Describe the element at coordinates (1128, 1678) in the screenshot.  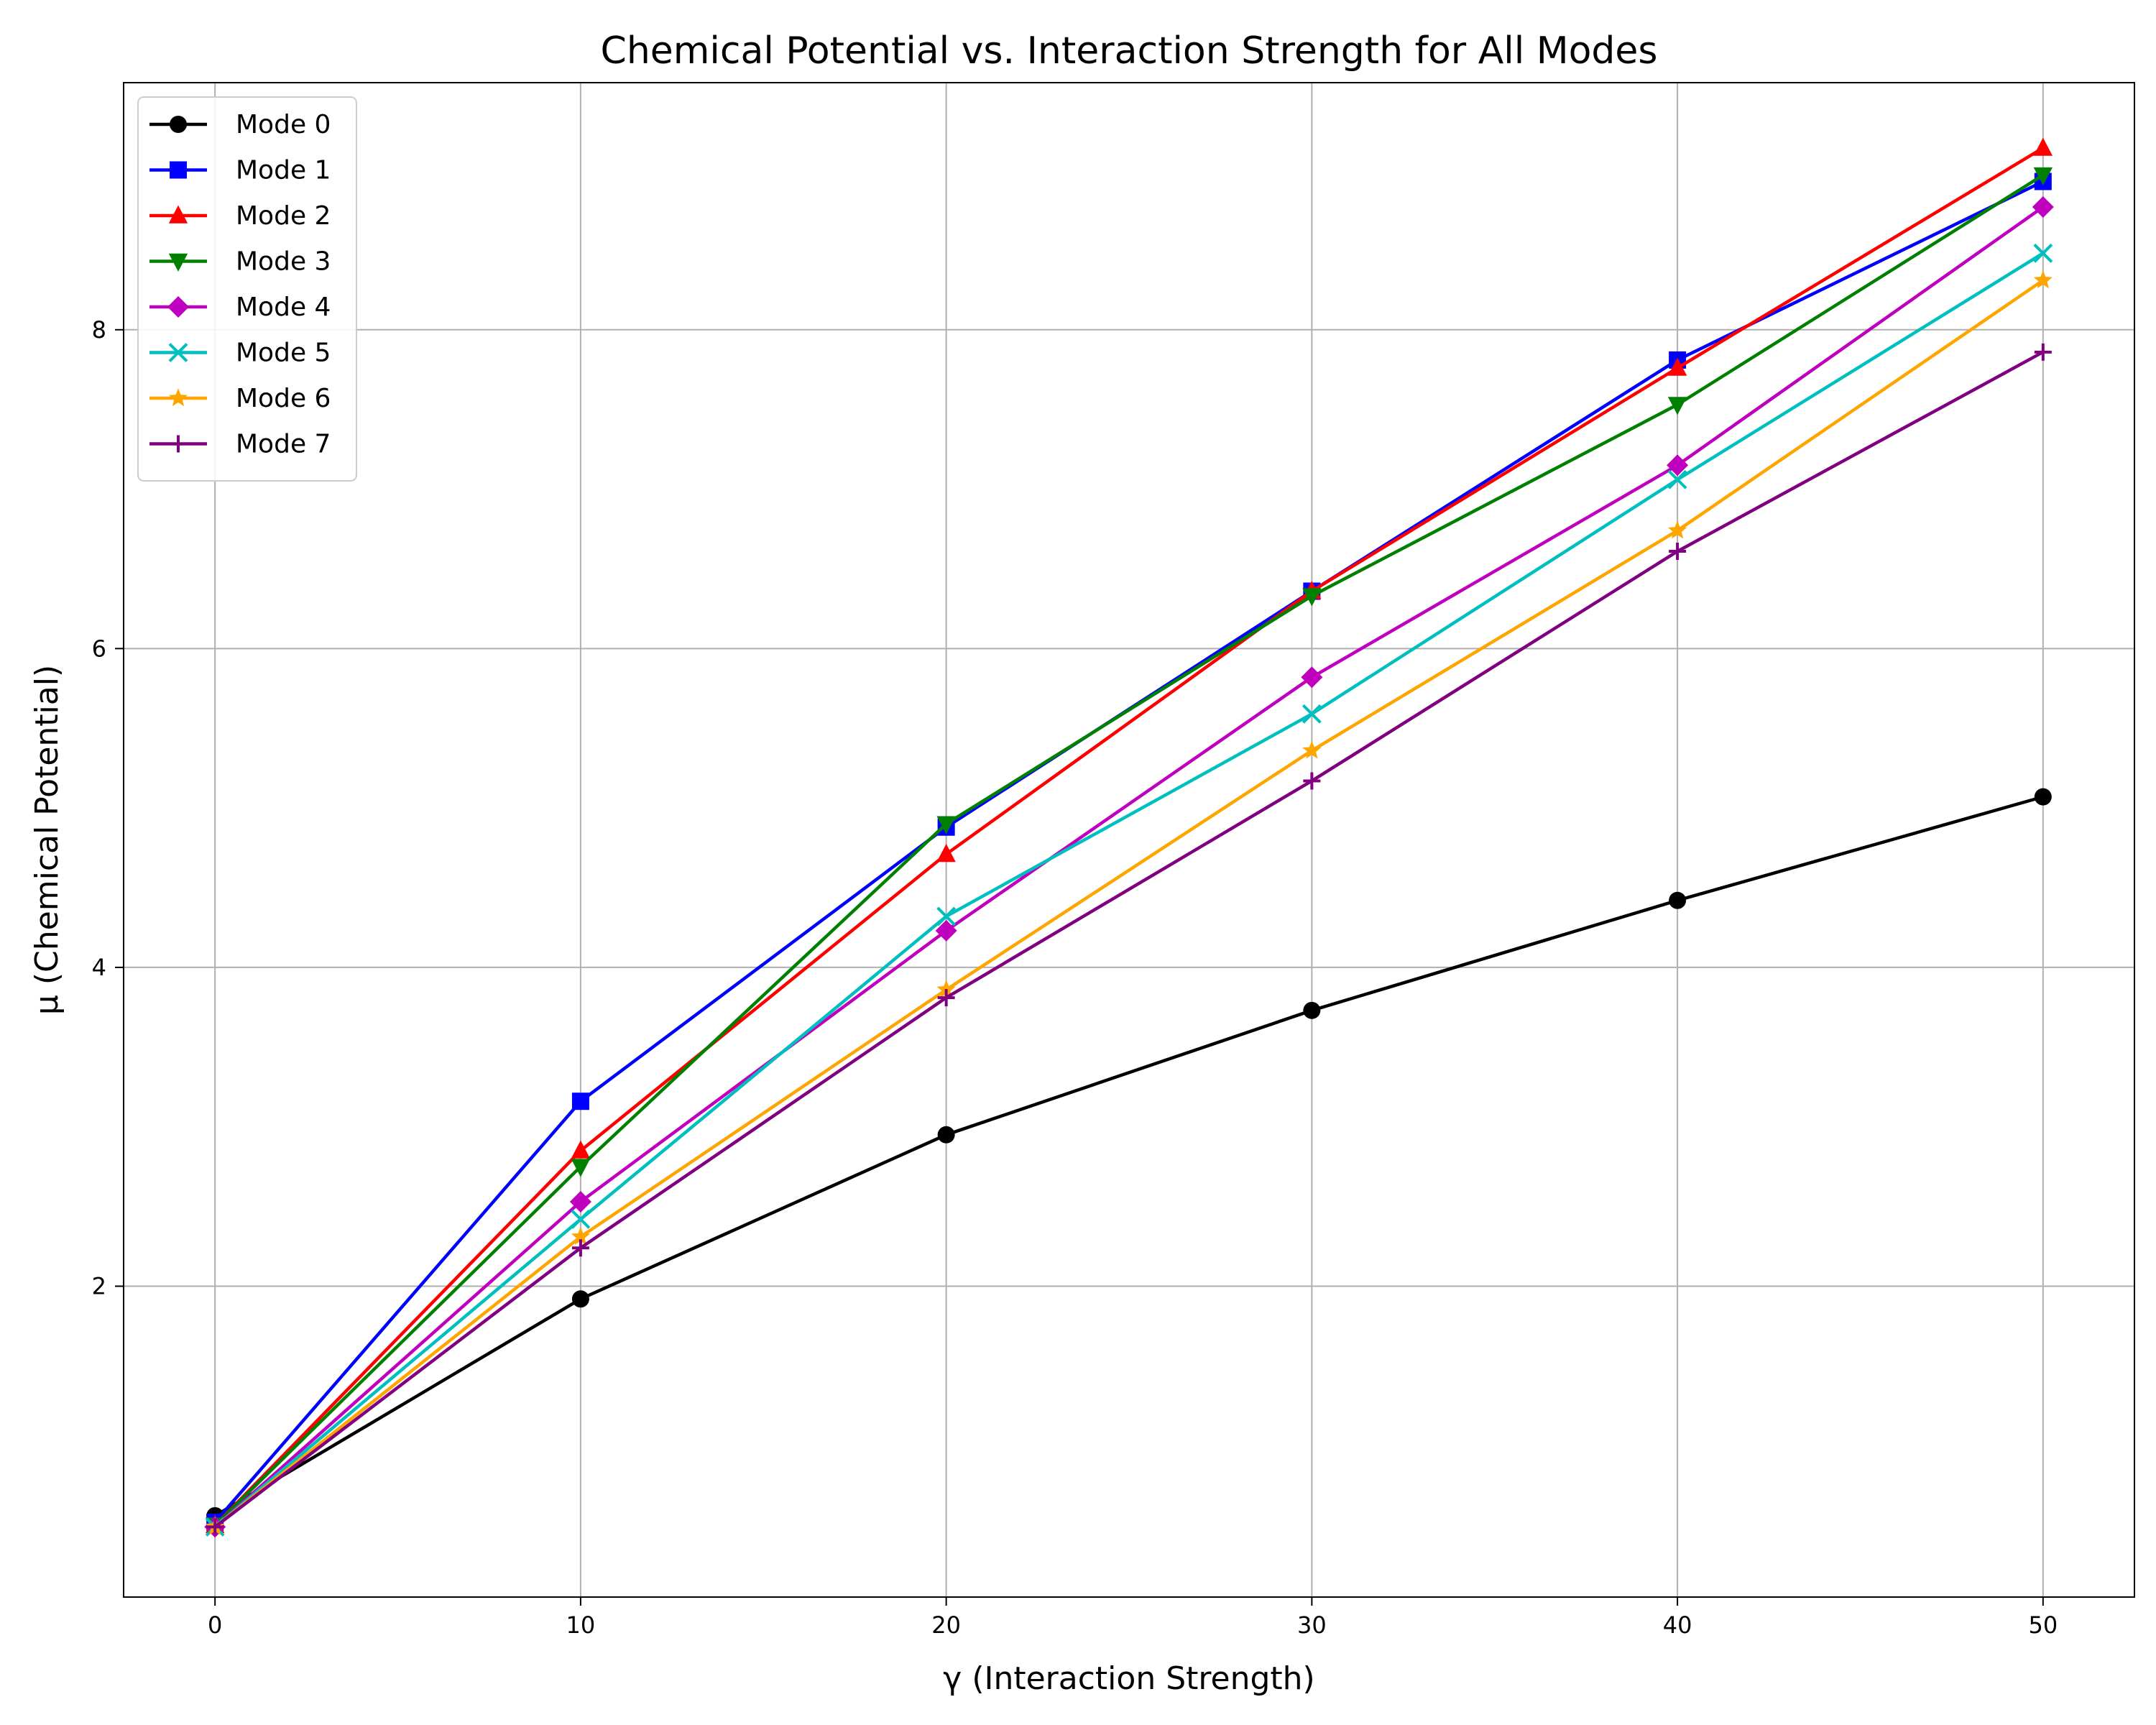
I see `x-axis-label: γ (Interaction Strength)` at that location.